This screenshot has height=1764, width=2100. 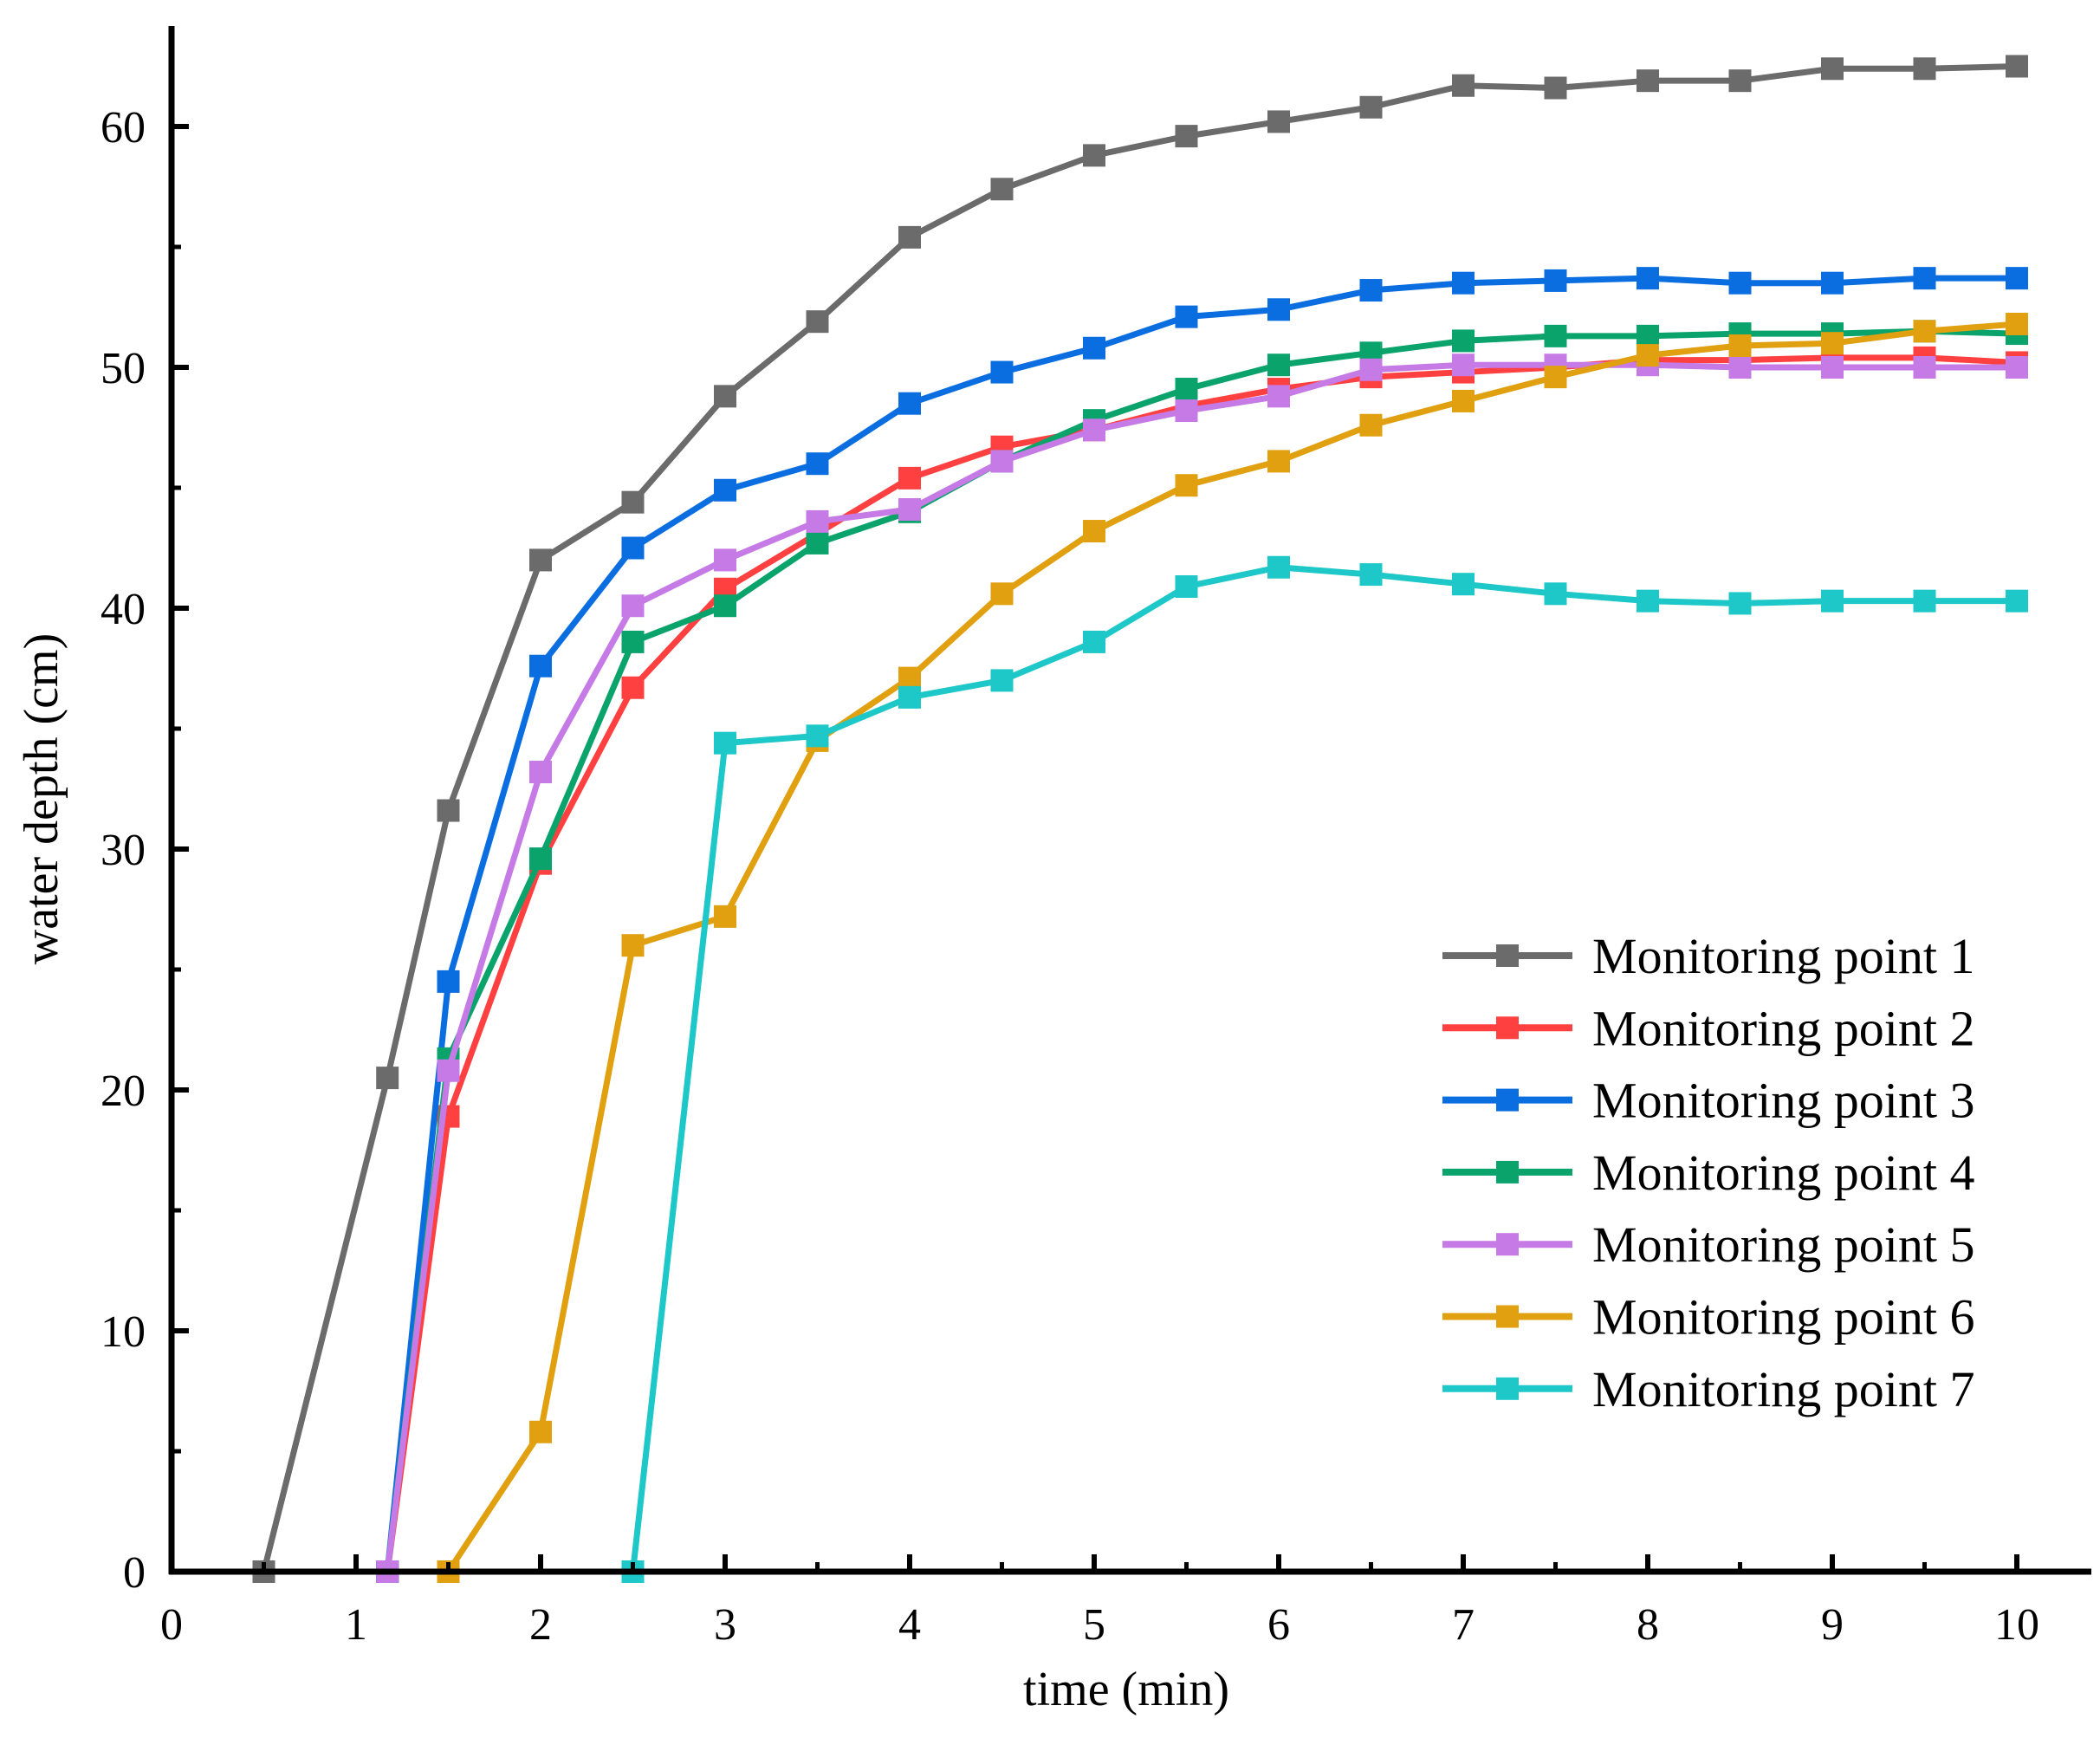 What do you see at coordinates (123, 127) in the screenshot?
I see `y-tick-label: 60` at bounding box center [123, 127].